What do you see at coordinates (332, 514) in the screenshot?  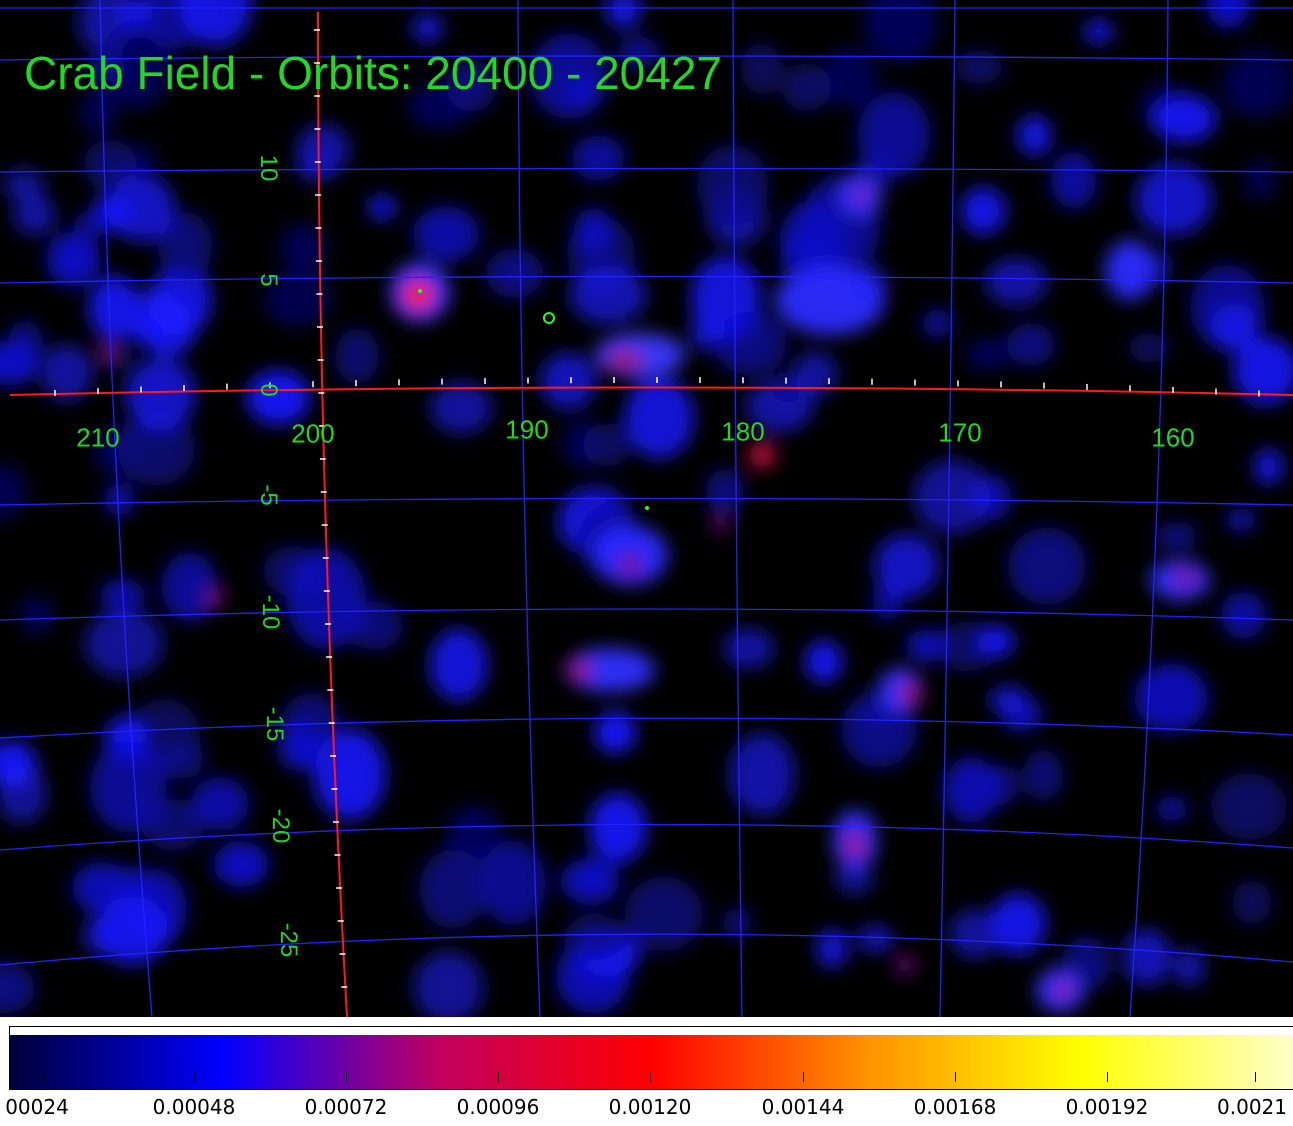 I see `meridian-axis` at bounding box center [332, 514].